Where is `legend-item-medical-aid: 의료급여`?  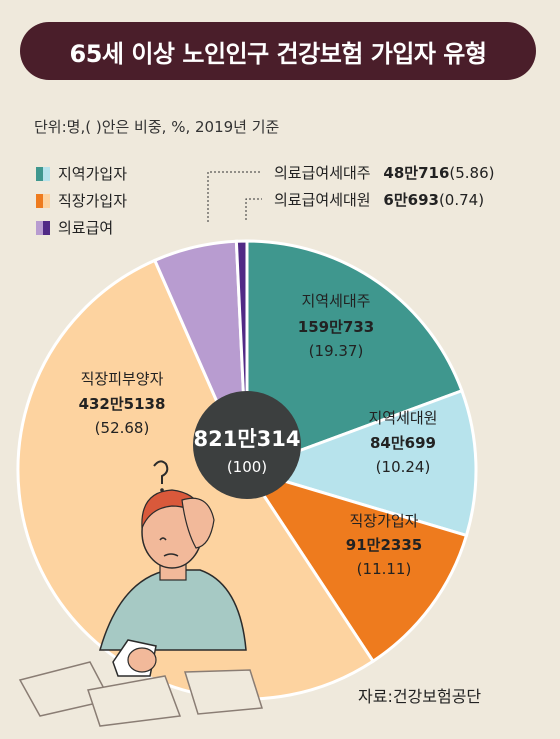
legend-item-medical-aid: 의료급여 is located at coordinates (81, 227).